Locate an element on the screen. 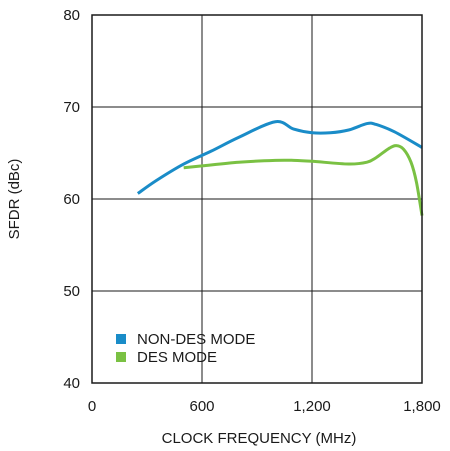 This screenshot has width=450, height=451. y-tick-label: 80 is located at coordinates (71, 15).